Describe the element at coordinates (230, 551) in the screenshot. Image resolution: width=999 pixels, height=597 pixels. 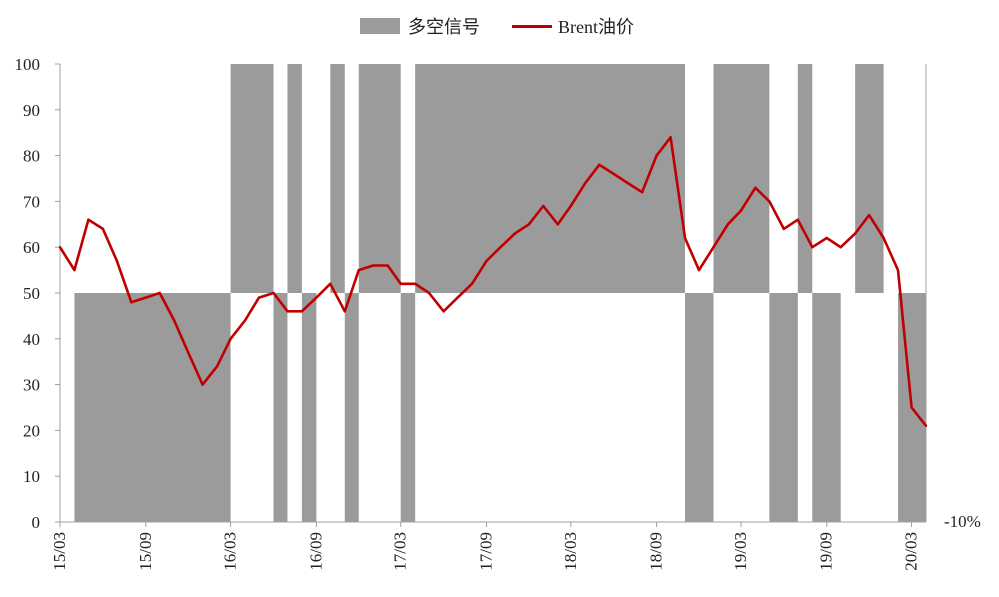
I see `x-tick-label-2: 16/03` at that location.